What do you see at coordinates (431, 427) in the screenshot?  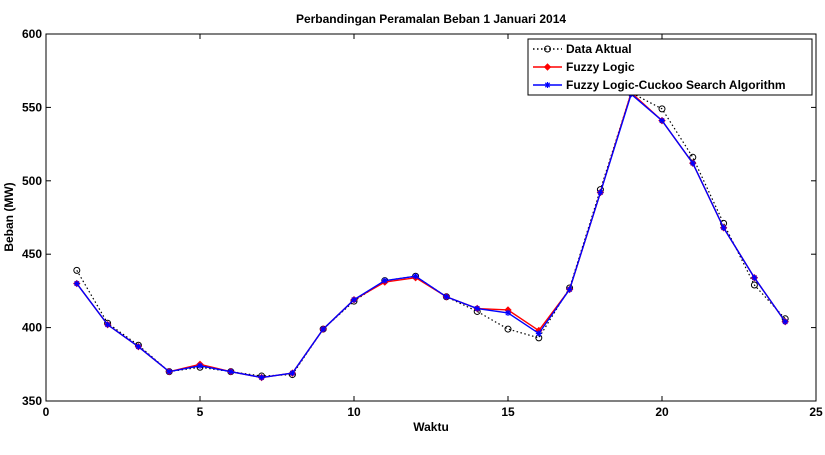 I see `x-axis-label: Waktu` at bounding box center [431, 427].